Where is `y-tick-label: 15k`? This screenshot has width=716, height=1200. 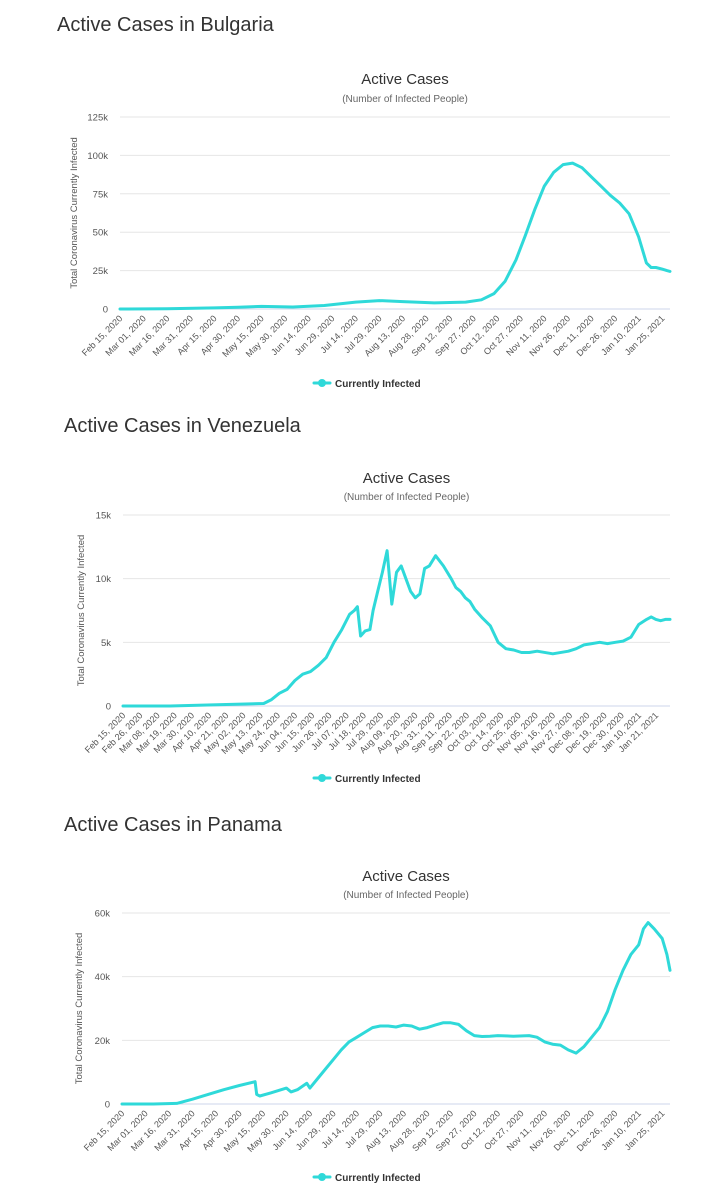 y-tick-label: 15k is located at coordinates (104, 516).